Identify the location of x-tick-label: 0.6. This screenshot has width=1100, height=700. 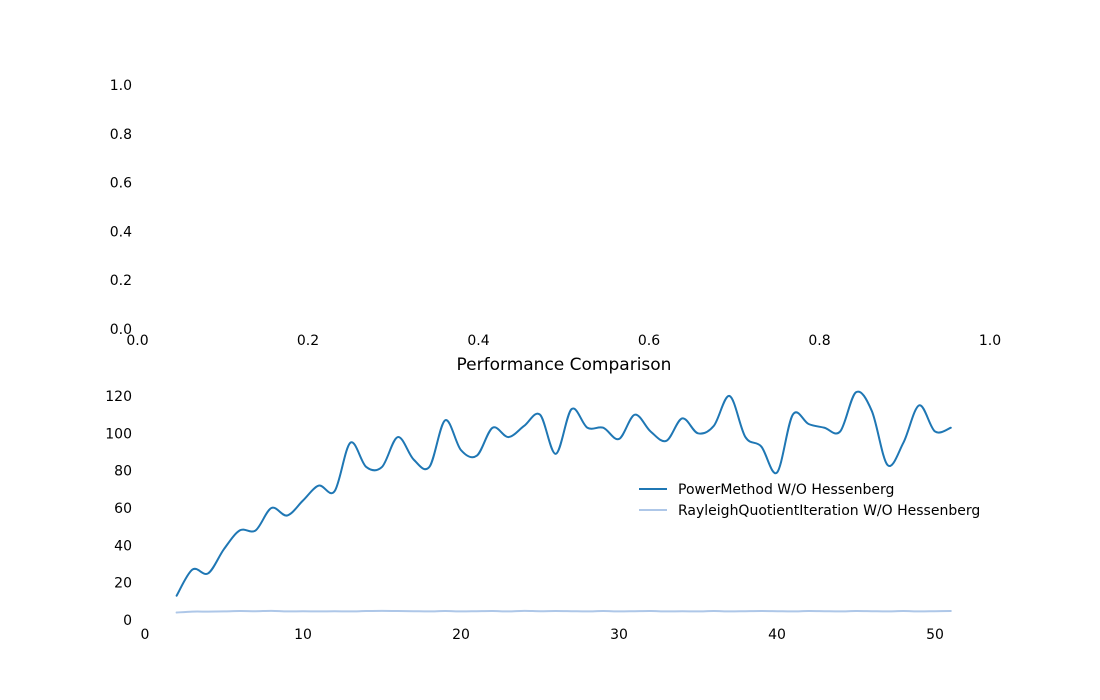
(649, 341).